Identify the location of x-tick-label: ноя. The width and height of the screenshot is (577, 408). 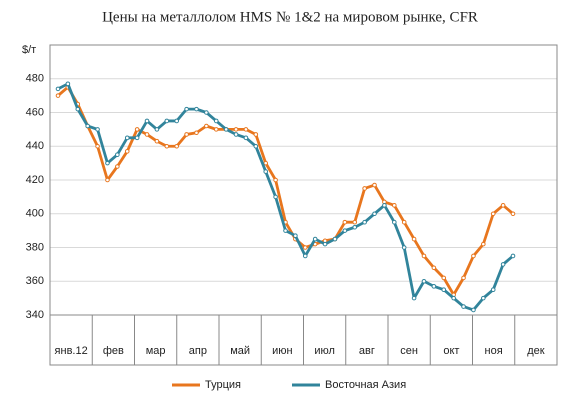
(494, 351).